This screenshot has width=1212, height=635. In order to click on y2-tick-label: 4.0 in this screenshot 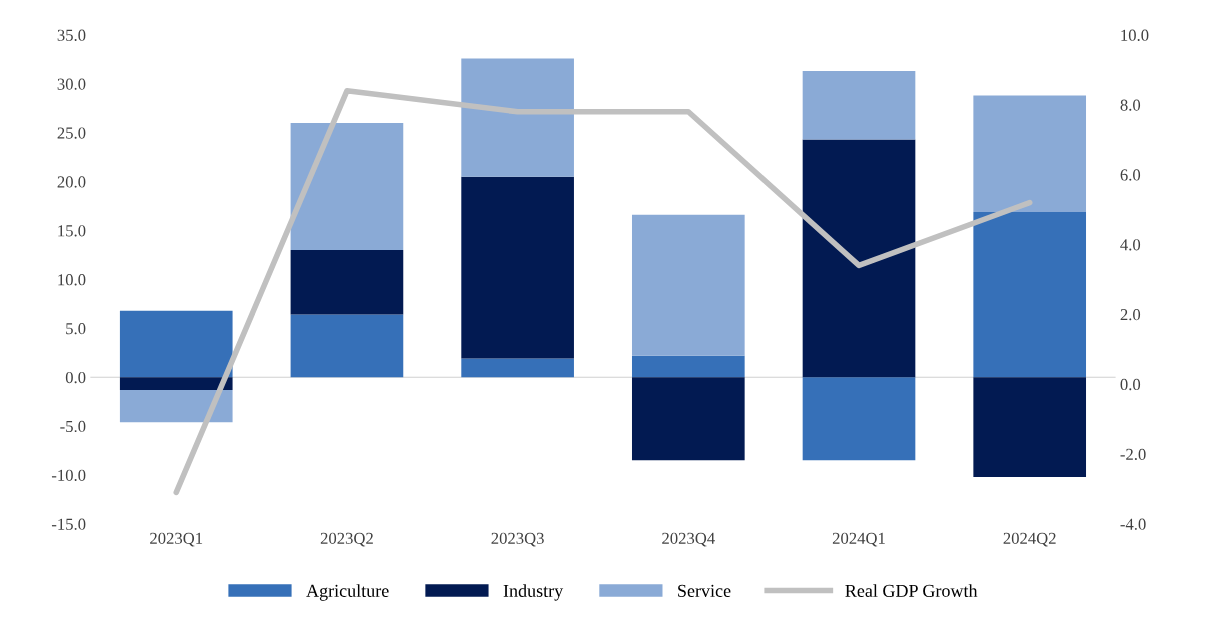, I will do `click(1130, 245)`.